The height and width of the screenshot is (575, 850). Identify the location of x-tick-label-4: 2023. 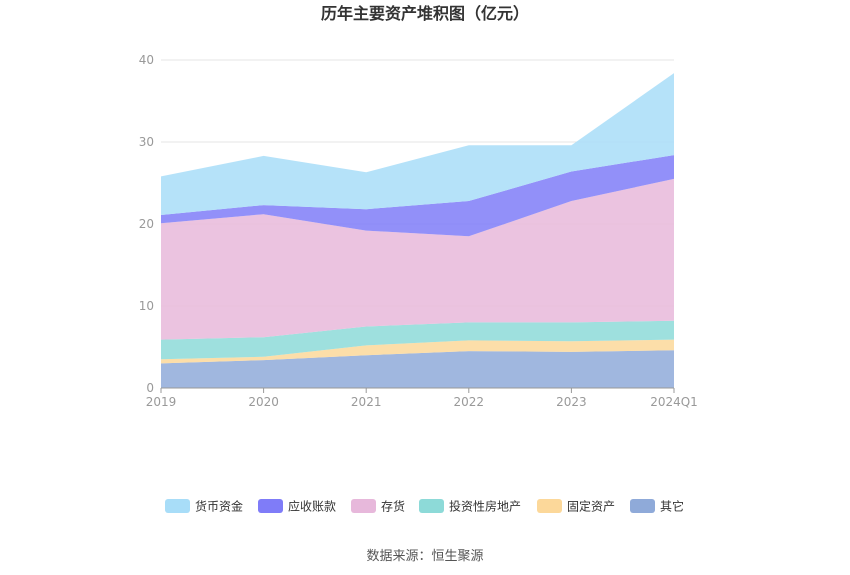
(571, 402).